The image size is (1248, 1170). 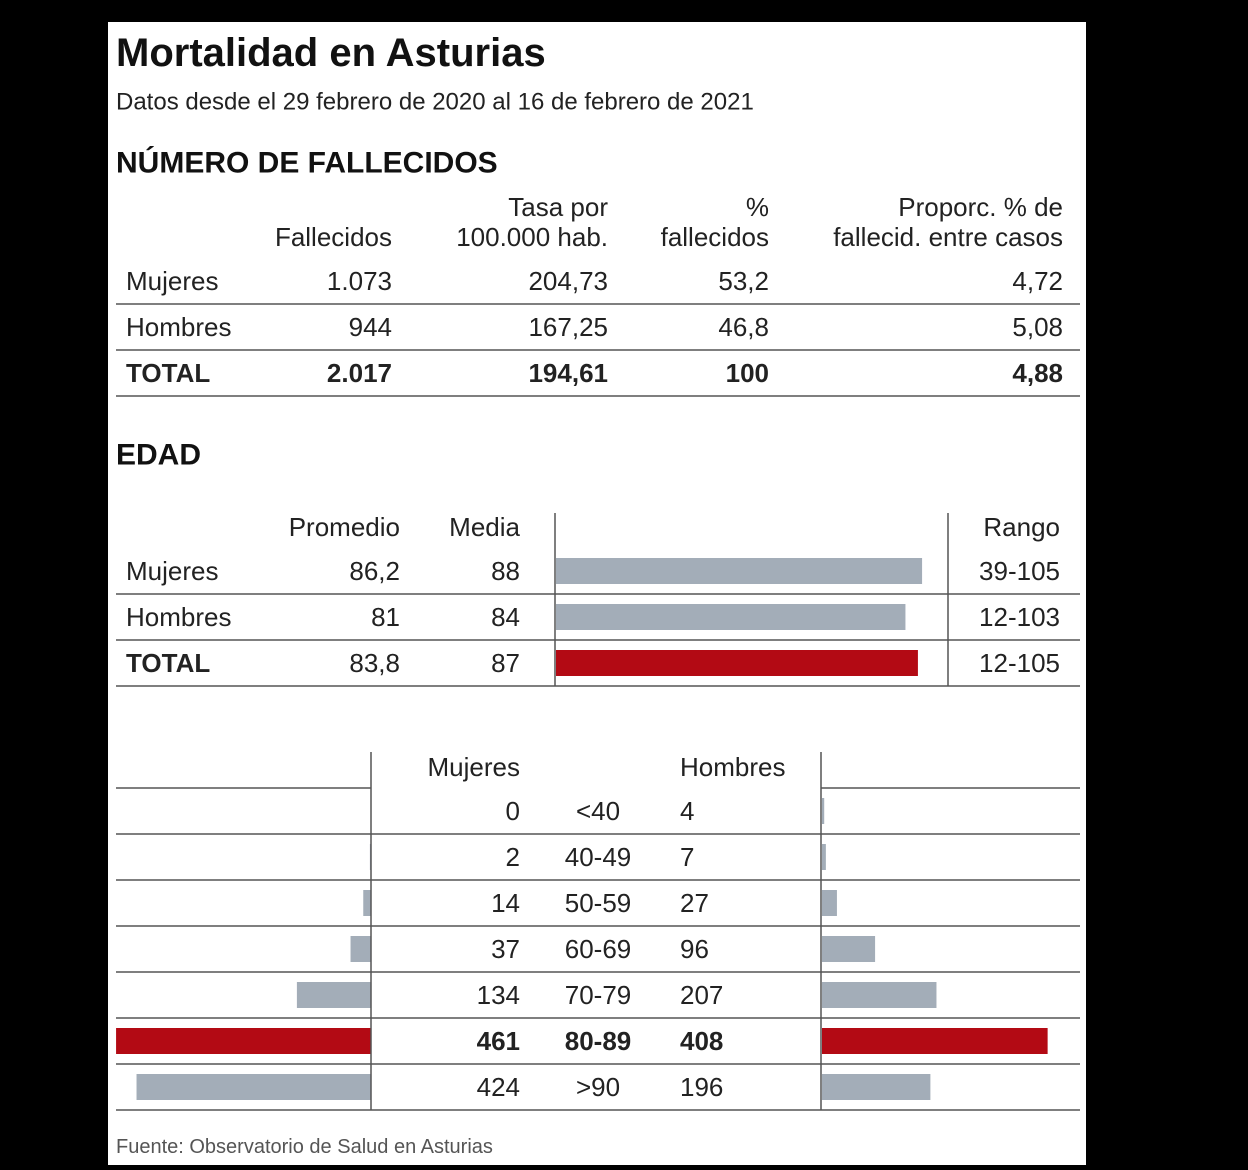 I want to click on cell: 7, so click(x=687, y=857).